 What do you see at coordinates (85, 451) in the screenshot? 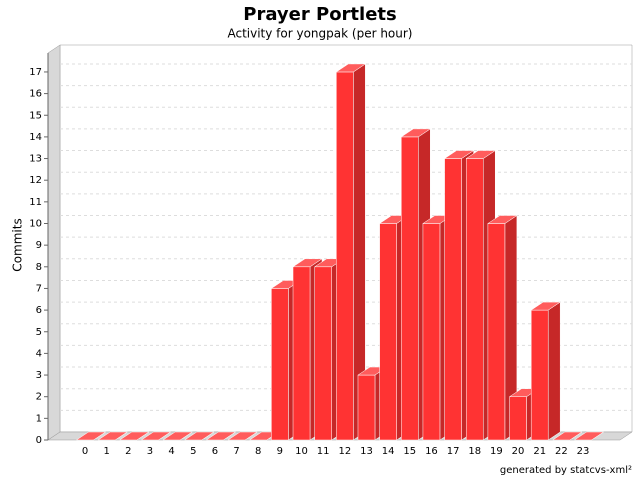
I see `x-tick-label: 0` at bounding box center [85, 451].